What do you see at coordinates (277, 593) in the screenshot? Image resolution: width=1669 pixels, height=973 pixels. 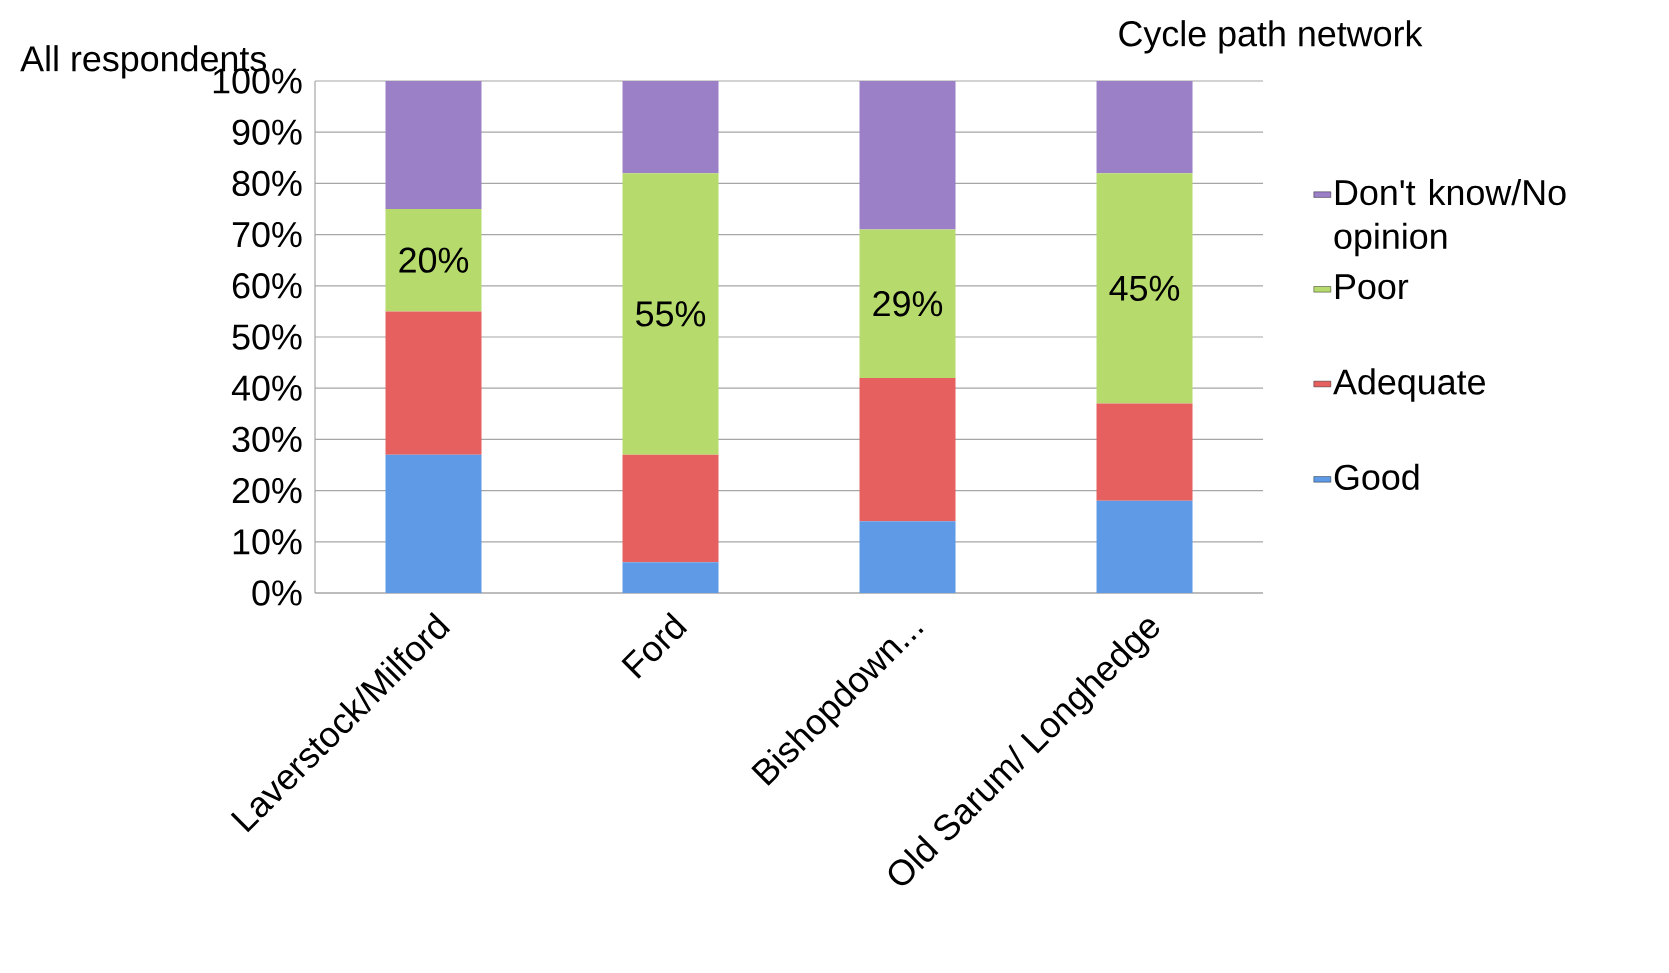 I see `y-tick-label: 0%` at bounding box center [277, 593].